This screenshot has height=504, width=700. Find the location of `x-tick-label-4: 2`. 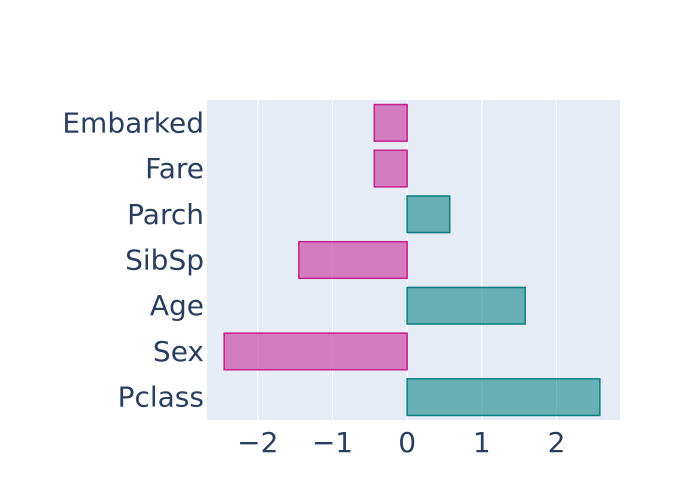

x-tick-label-4: 2 is located at coordinates (557, 442).